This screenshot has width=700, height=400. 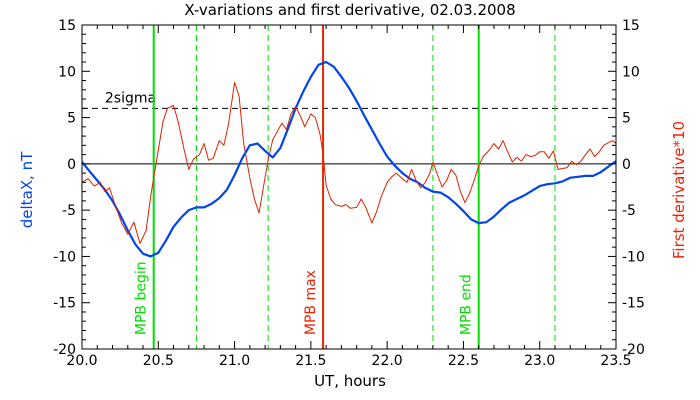 What do you see at coordinates (539, 361) in the screenshot?
I see `x-tick-label: 23.0` at bounding box center [539, 361].